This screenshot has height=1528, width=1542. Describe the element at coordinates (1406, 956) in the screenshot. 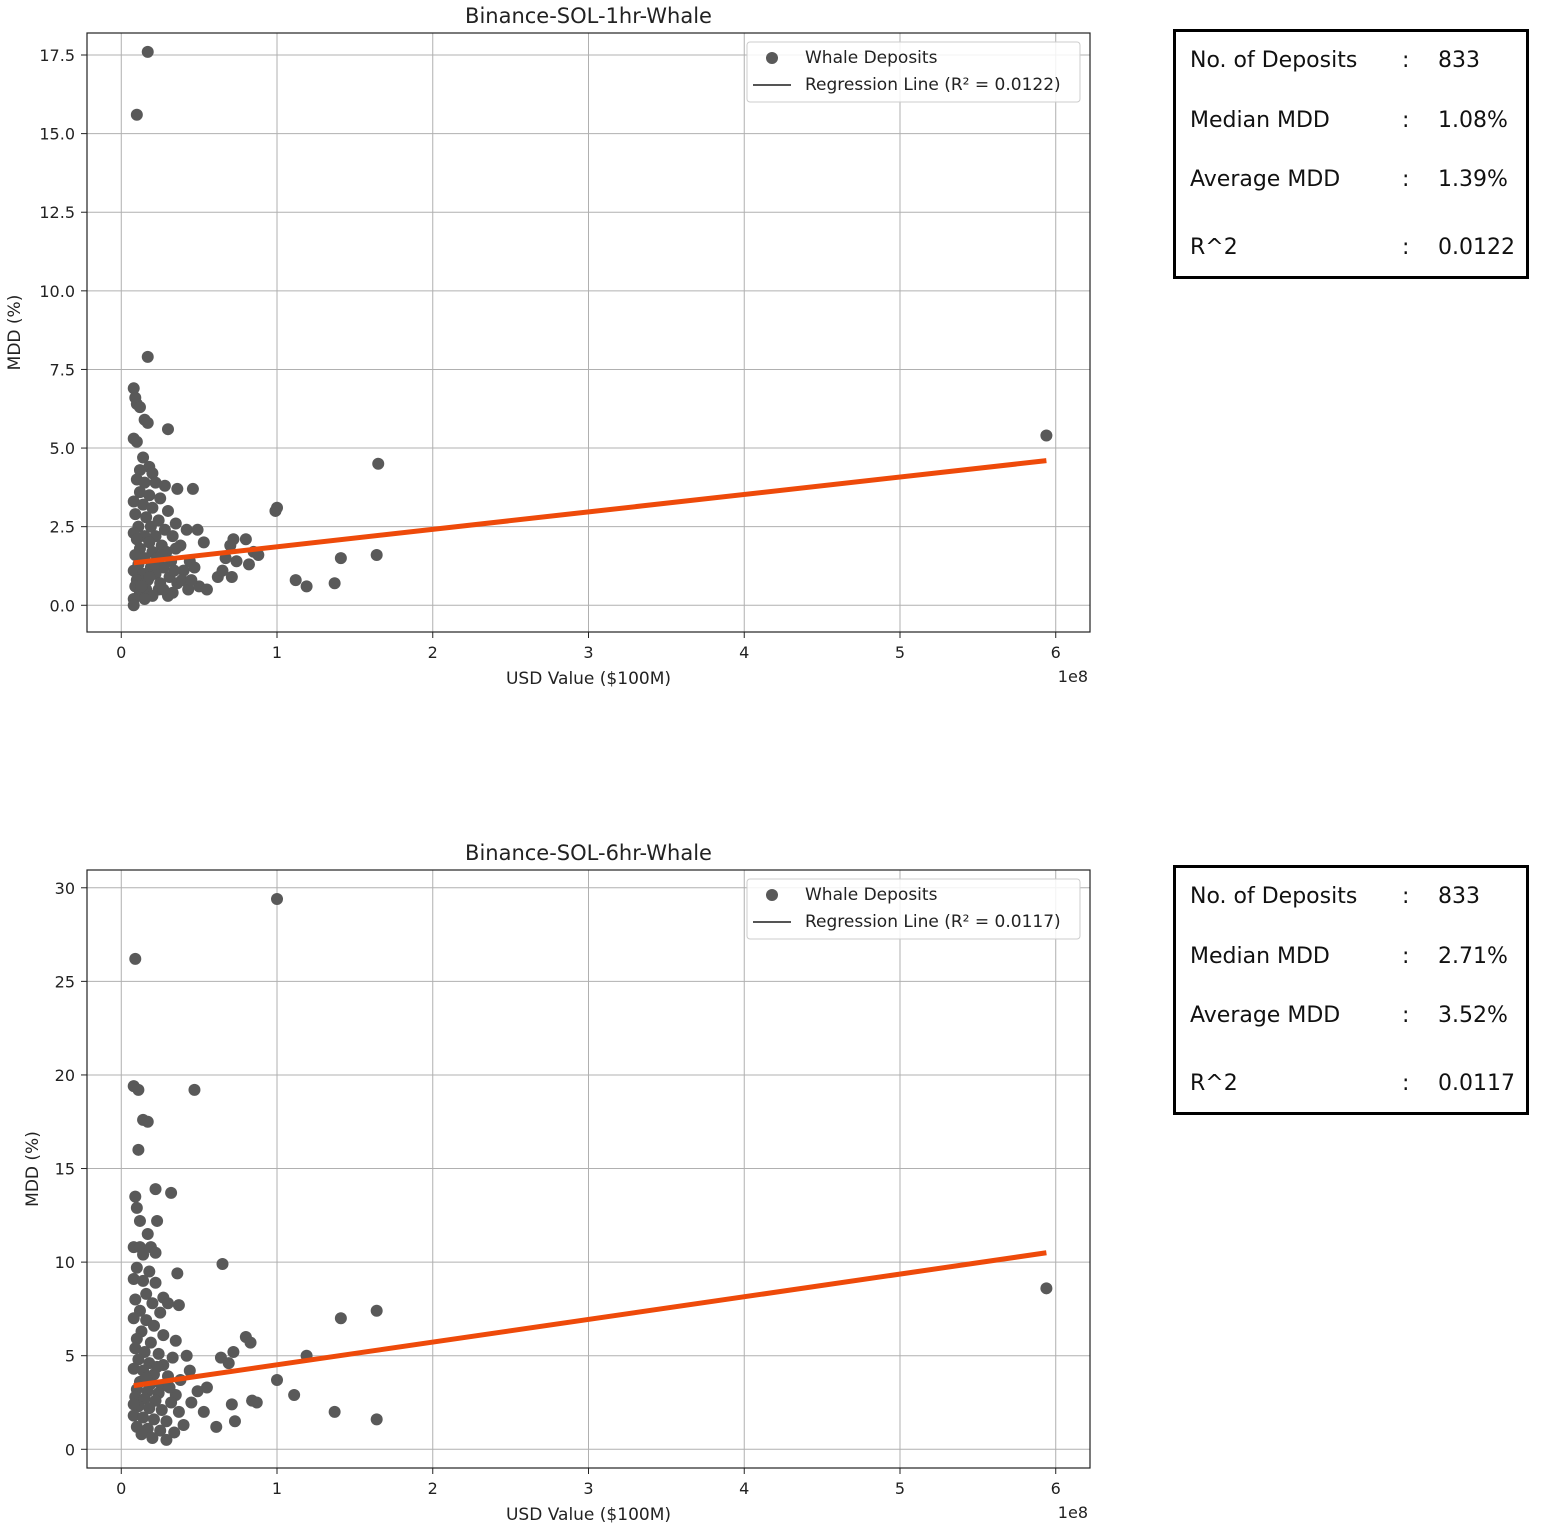

I see `stats-colon: :` at that location.